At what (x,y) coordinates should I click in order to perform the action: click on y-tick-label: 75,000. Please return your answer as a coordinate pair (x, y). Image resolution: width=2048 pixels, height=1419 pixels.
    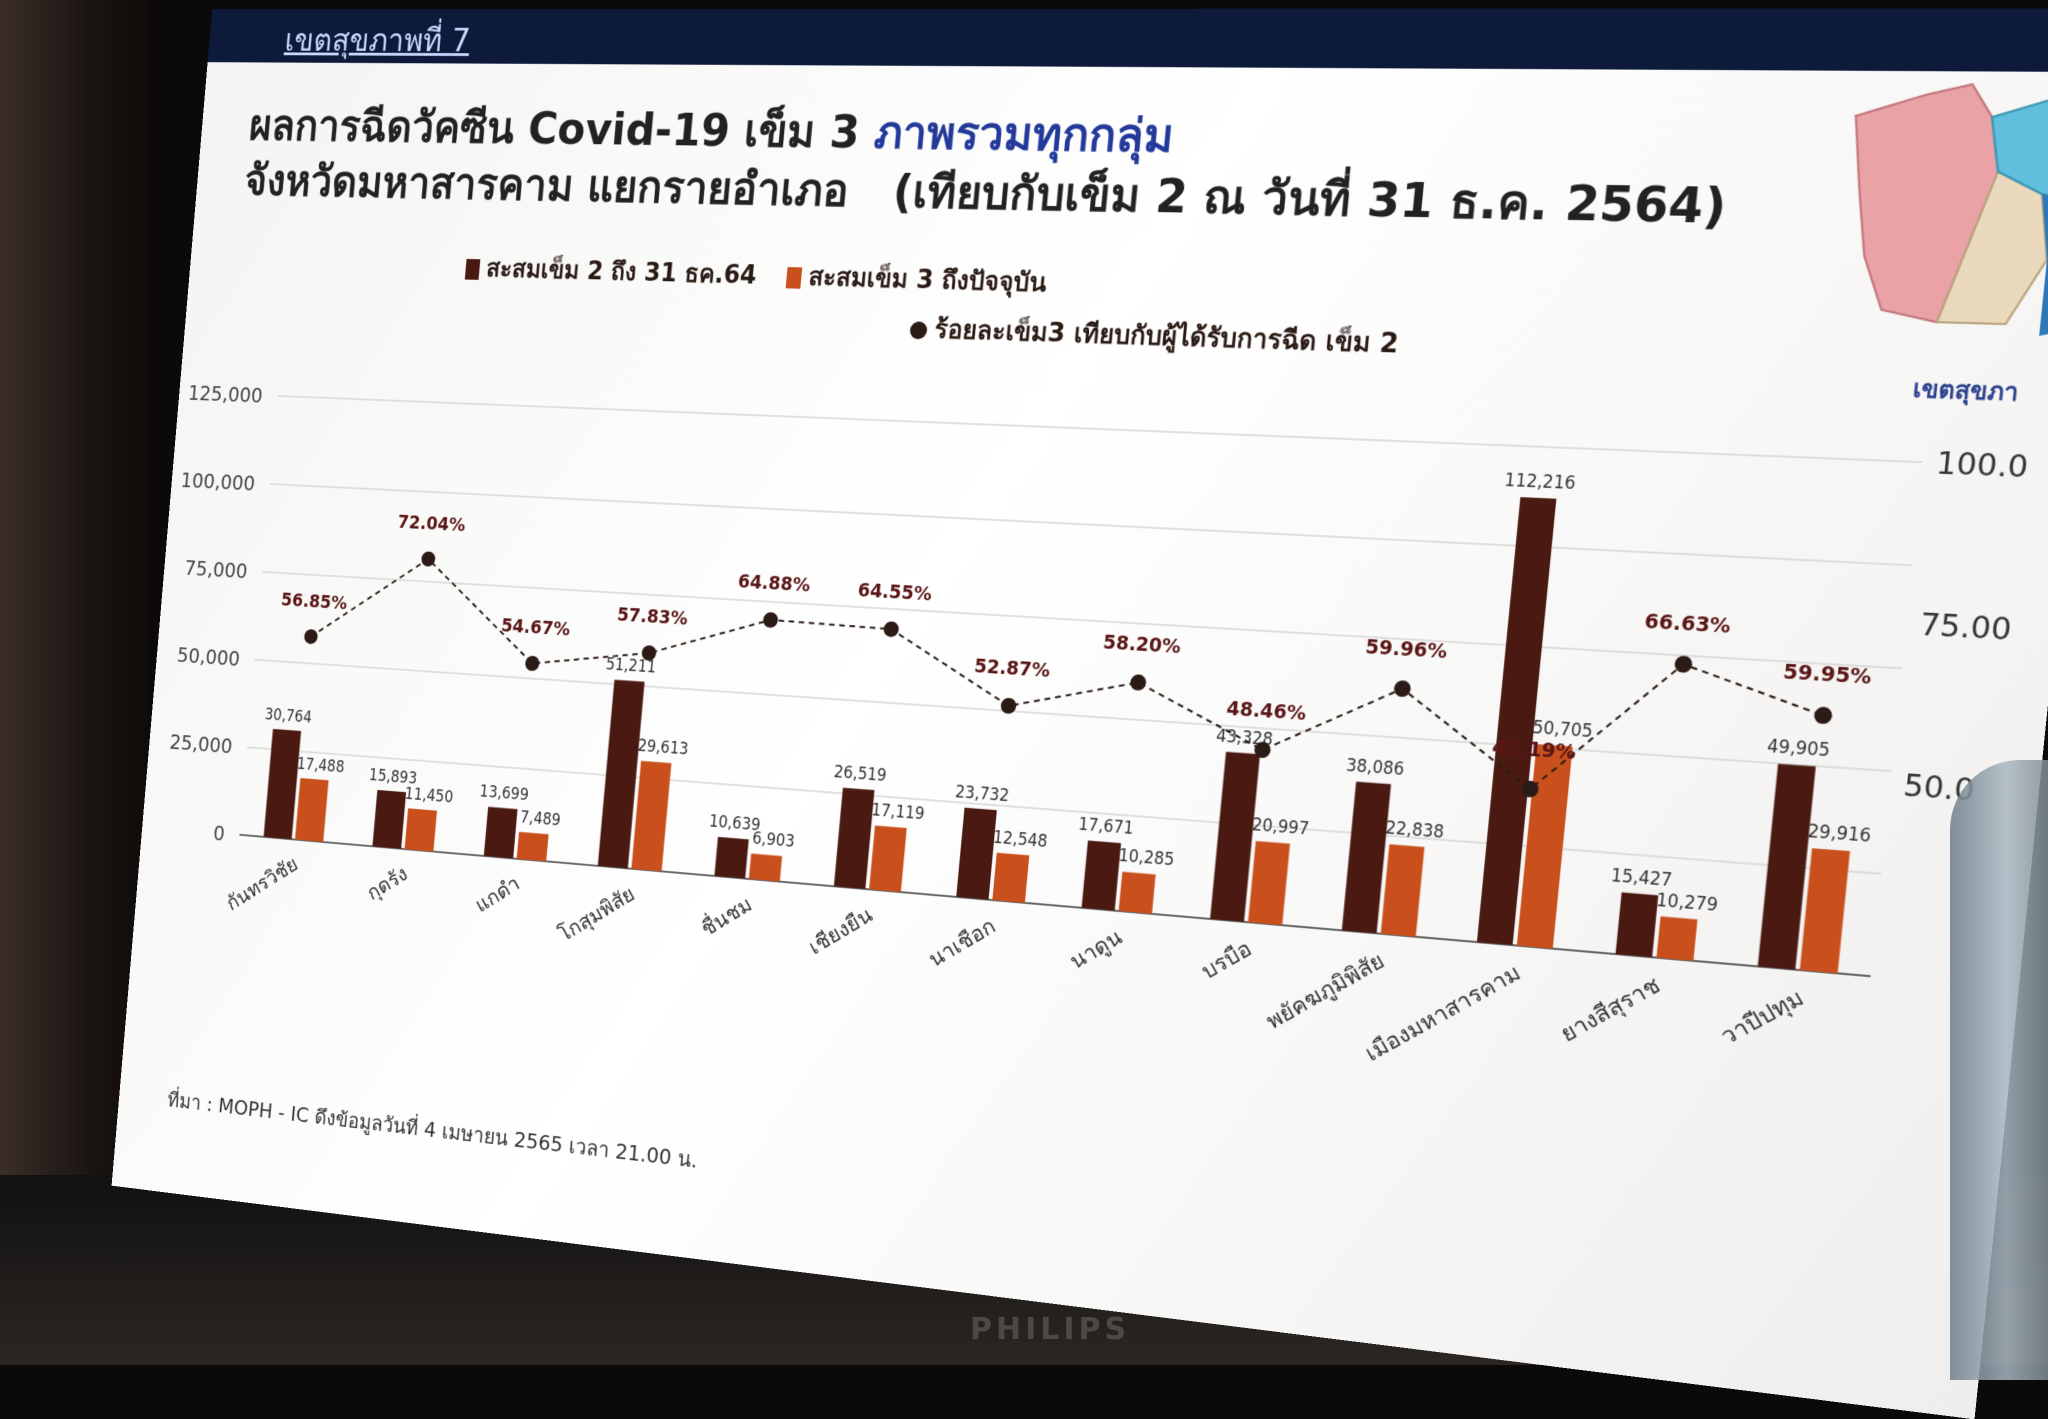
    Looking at the image, I should click on (216, 569).